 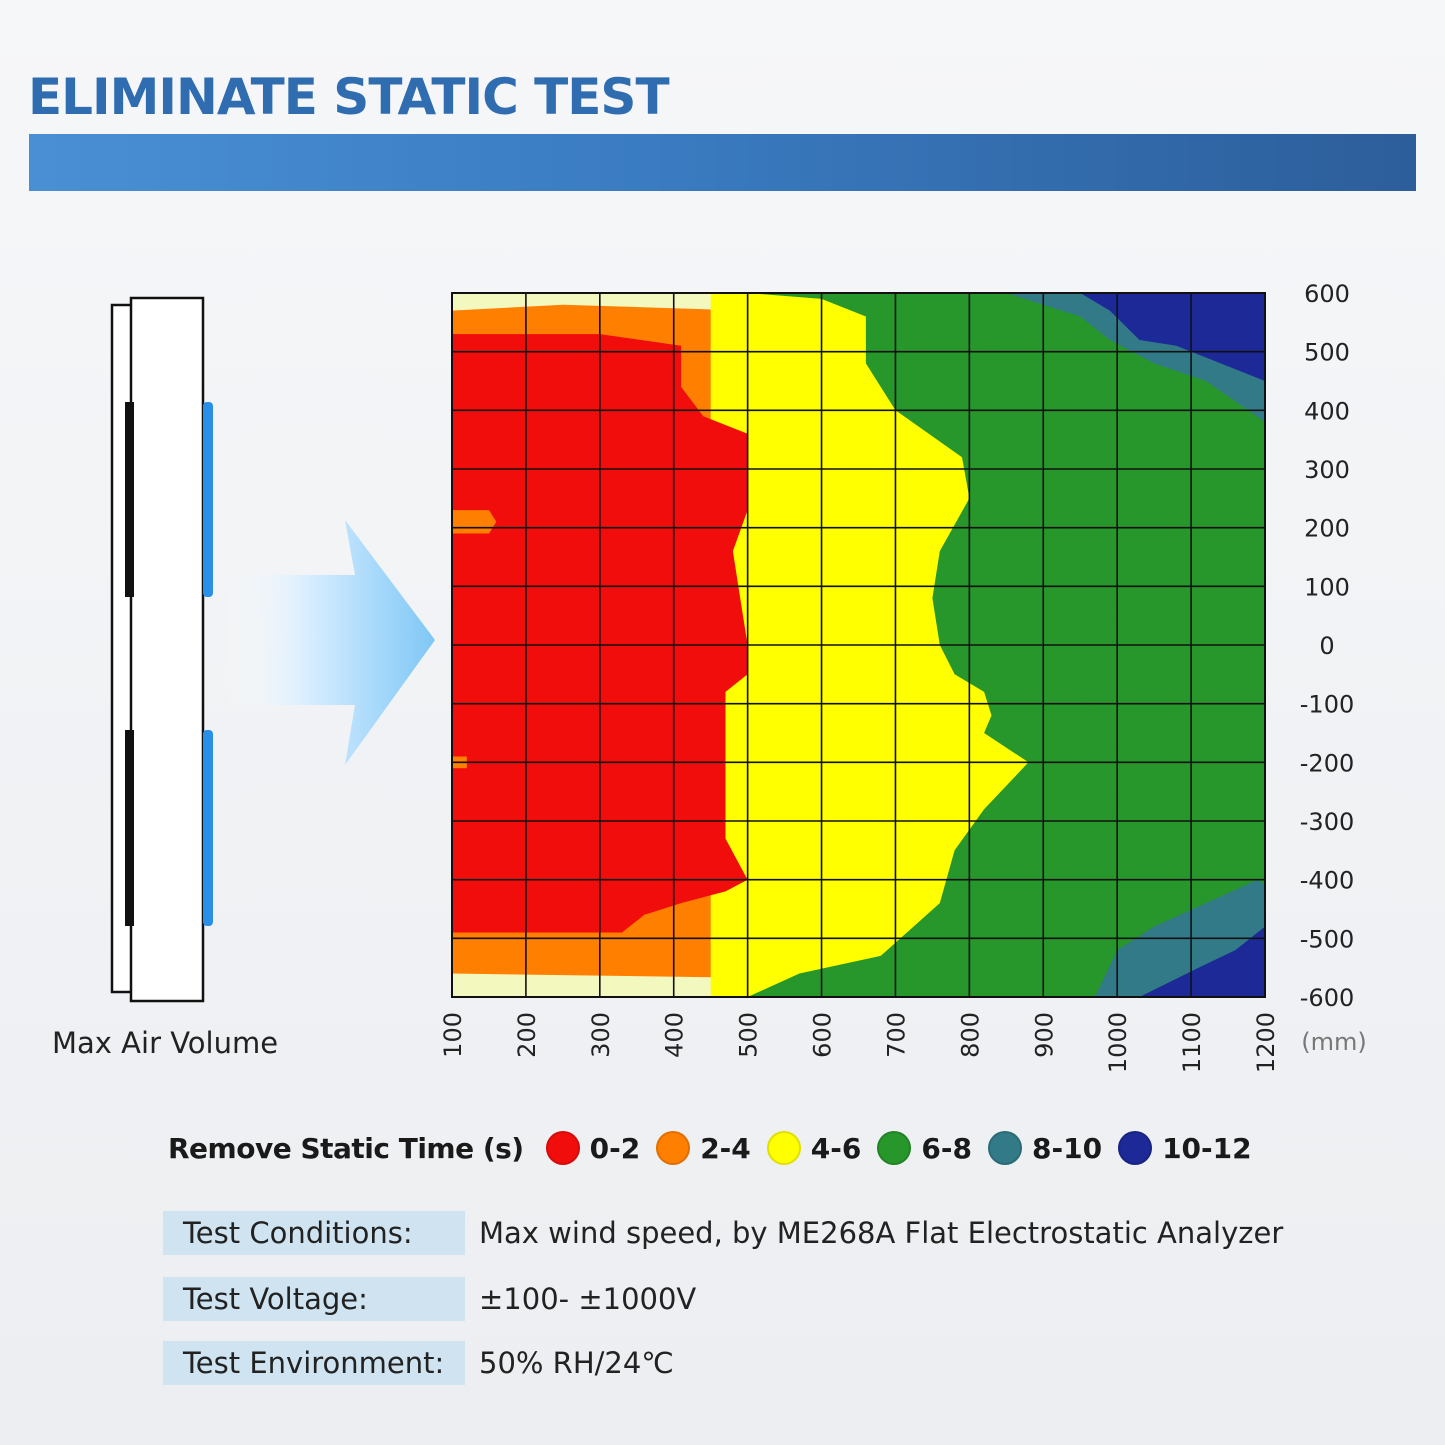 I want to click on test-voltage-label: Test Voltage:, so click(x=314, y=1299).